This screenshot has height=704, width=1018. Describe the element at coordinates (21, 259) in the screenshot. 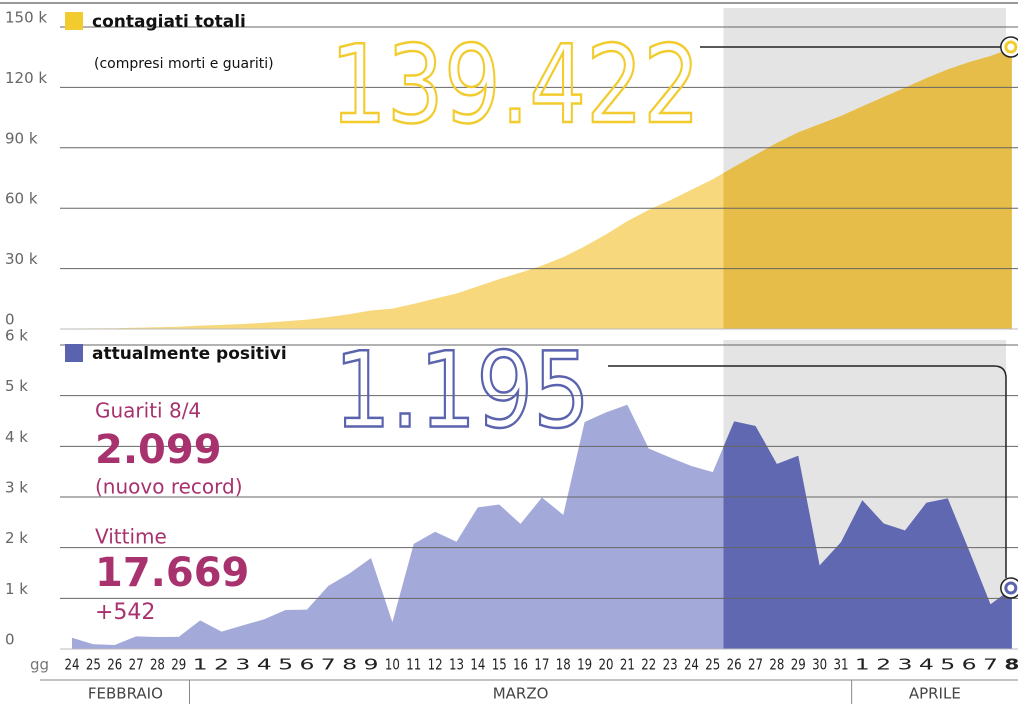

I see `y-tick-label: 30 k` at that location.